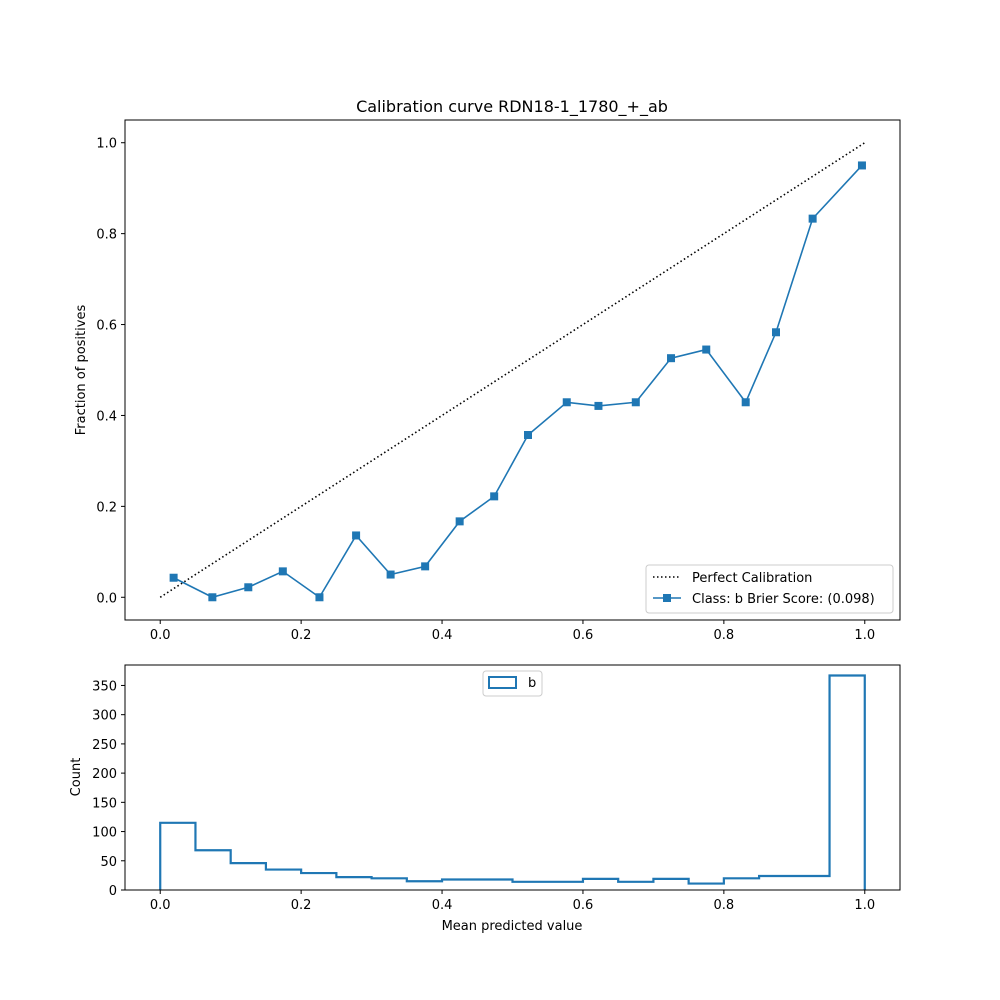 This screenshot has height=1000, width=1000. Describe the element at coordinates (502, 682) in the screenshot. I see `histogram-legend-swatch` at that location.